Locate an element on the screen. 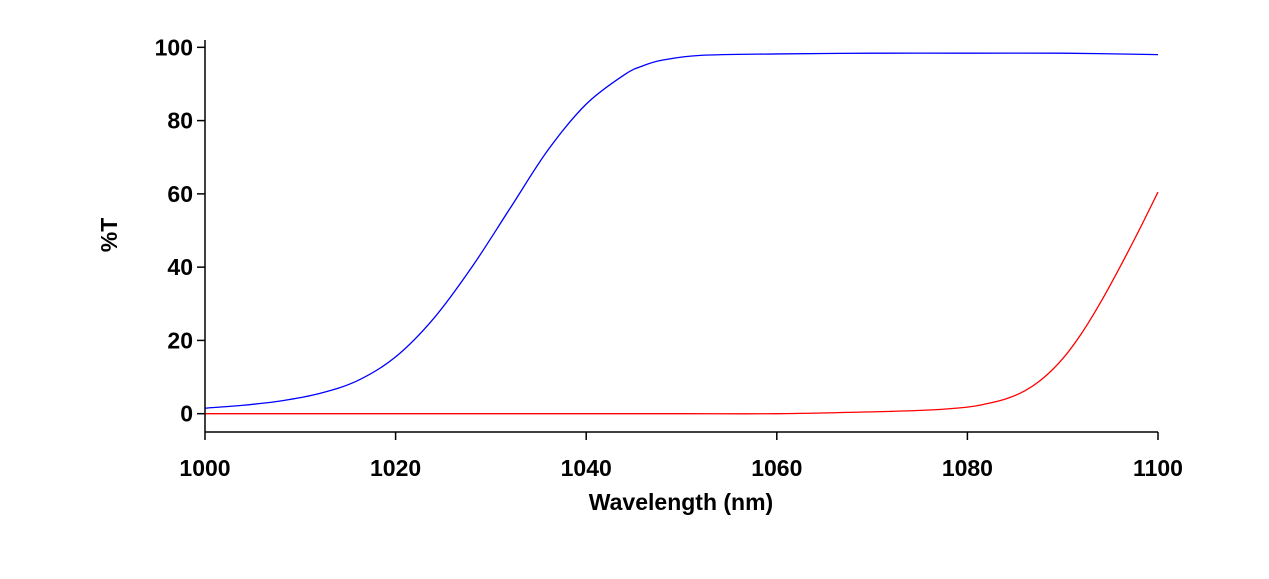  y-tick-label: 80 is located at coordinates (180, 121).